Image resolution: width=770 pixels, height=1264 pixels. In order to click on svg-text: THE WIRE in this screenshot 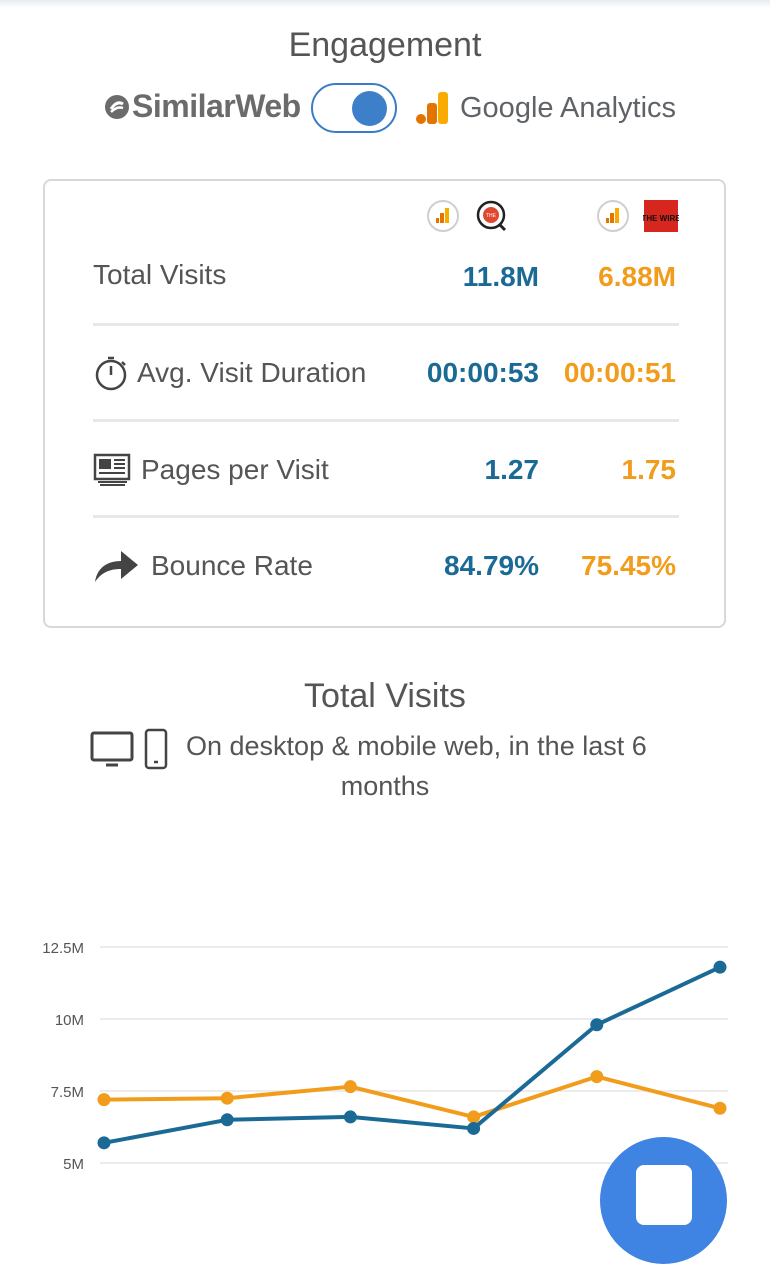, I will do `click(661, 218)`.